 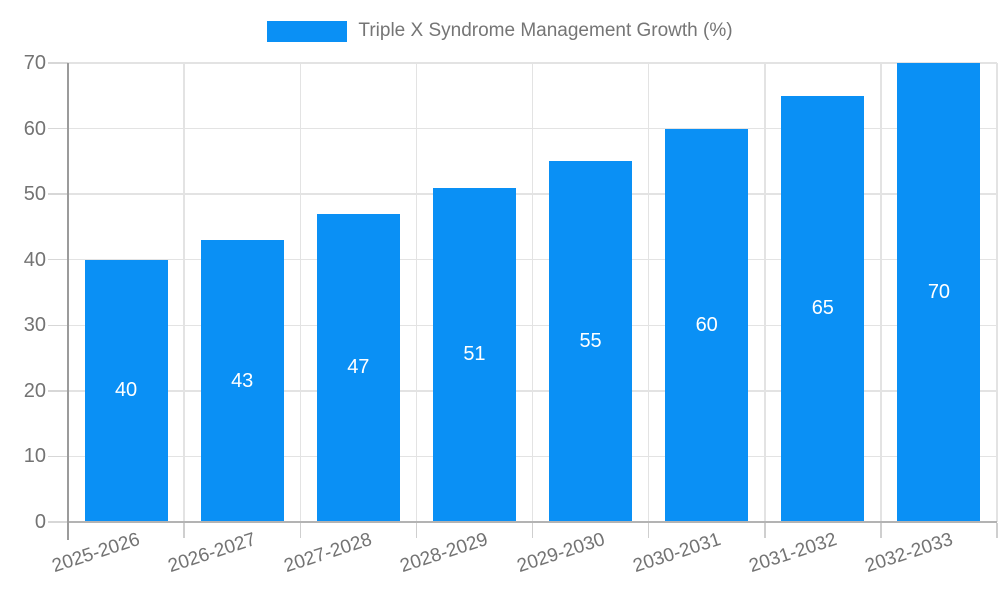 I want to click on y-axis-label: 0, so click(x=40, y=522).